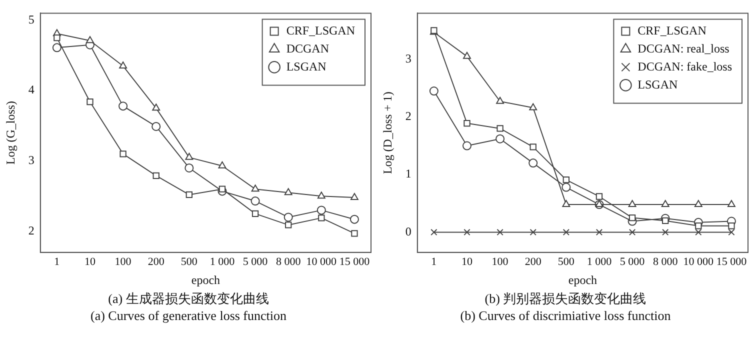 The image size is (754, 340). Describe the element at coordinates (684, 48) in the screenshot. I see `legend-label: DCGAN: real_loss` at that location.